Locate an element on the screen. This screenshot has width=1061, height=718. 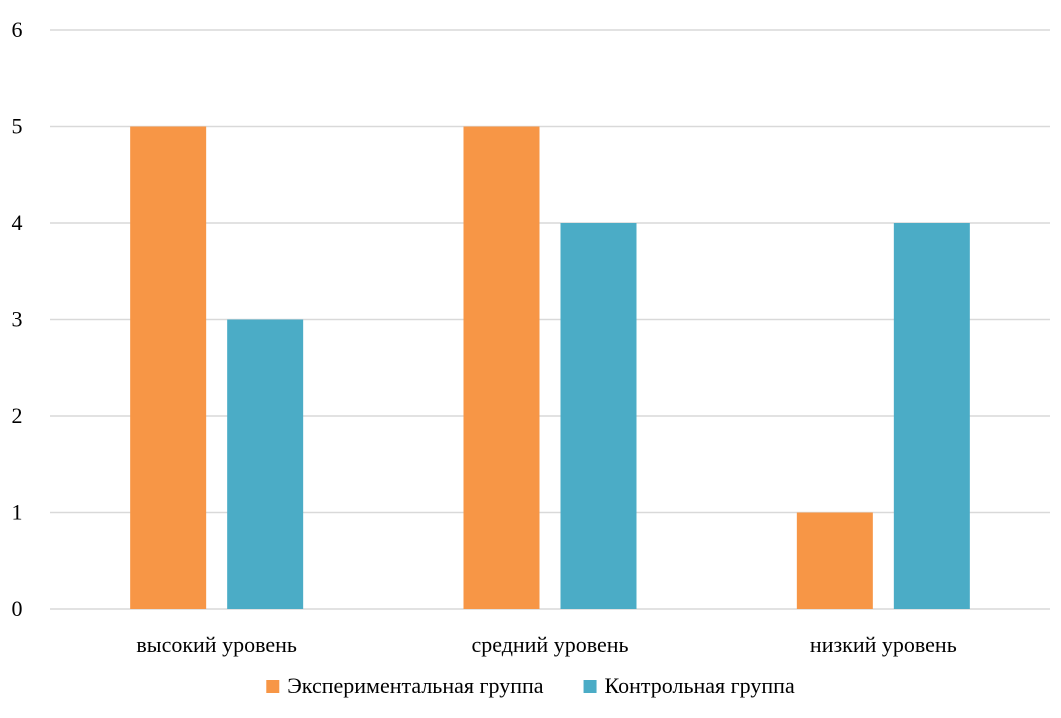
y-axis-ticks: 0 1 2 3 4 5 6 is located at coordinates (17, 319).